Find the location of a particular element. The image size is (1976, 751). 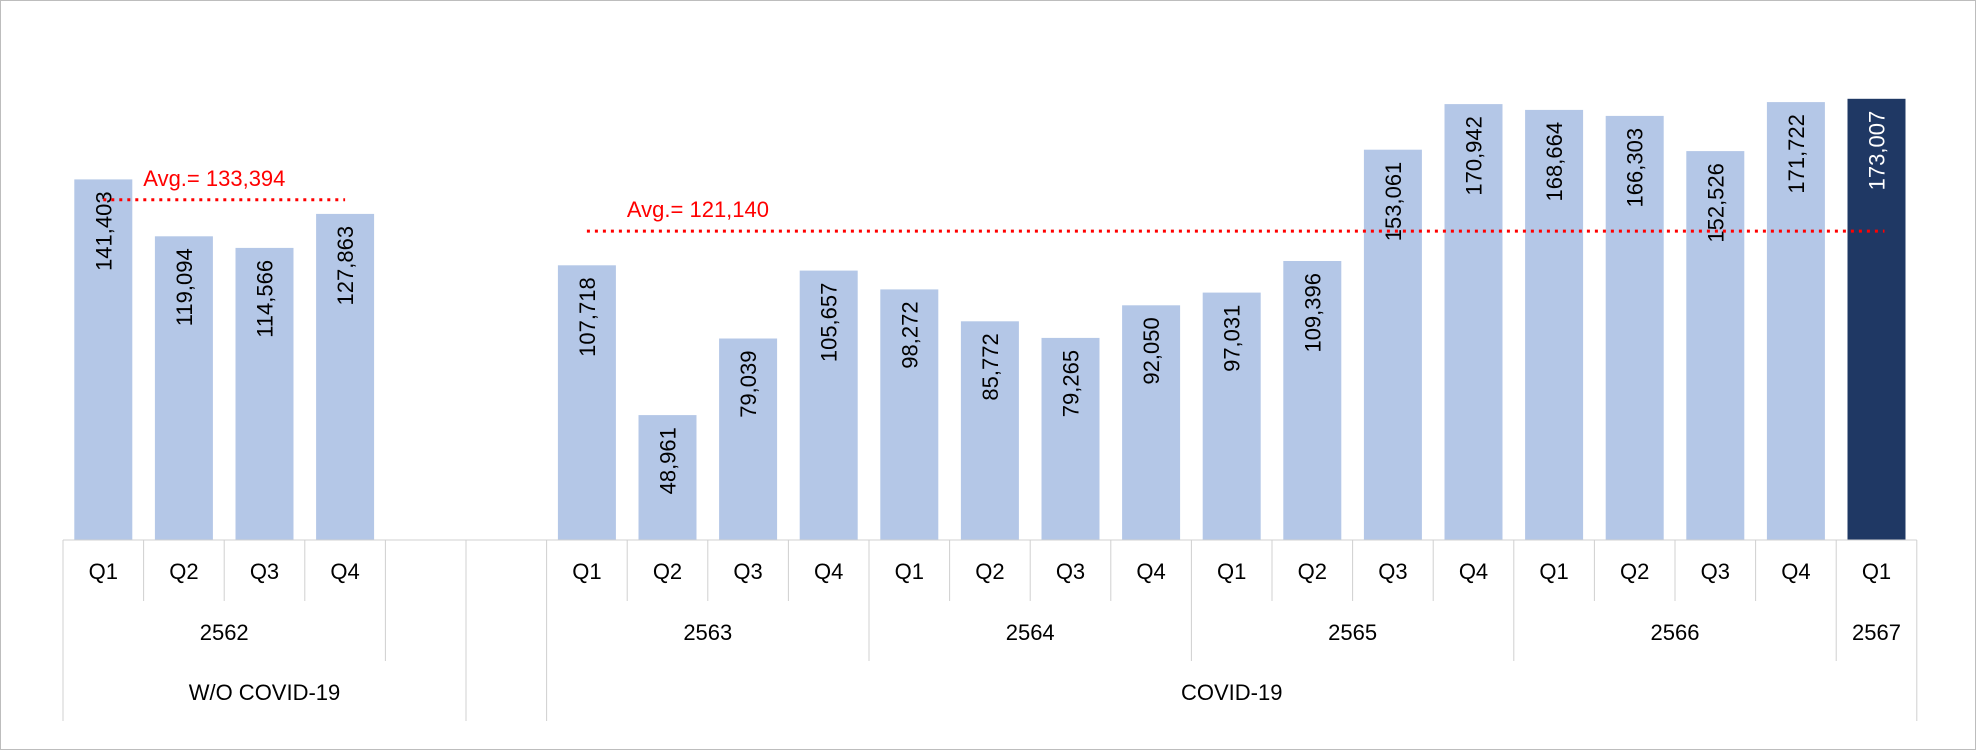

avg-label-covid-19: Avg.= 121,140 is located at coordinates (698, 209).